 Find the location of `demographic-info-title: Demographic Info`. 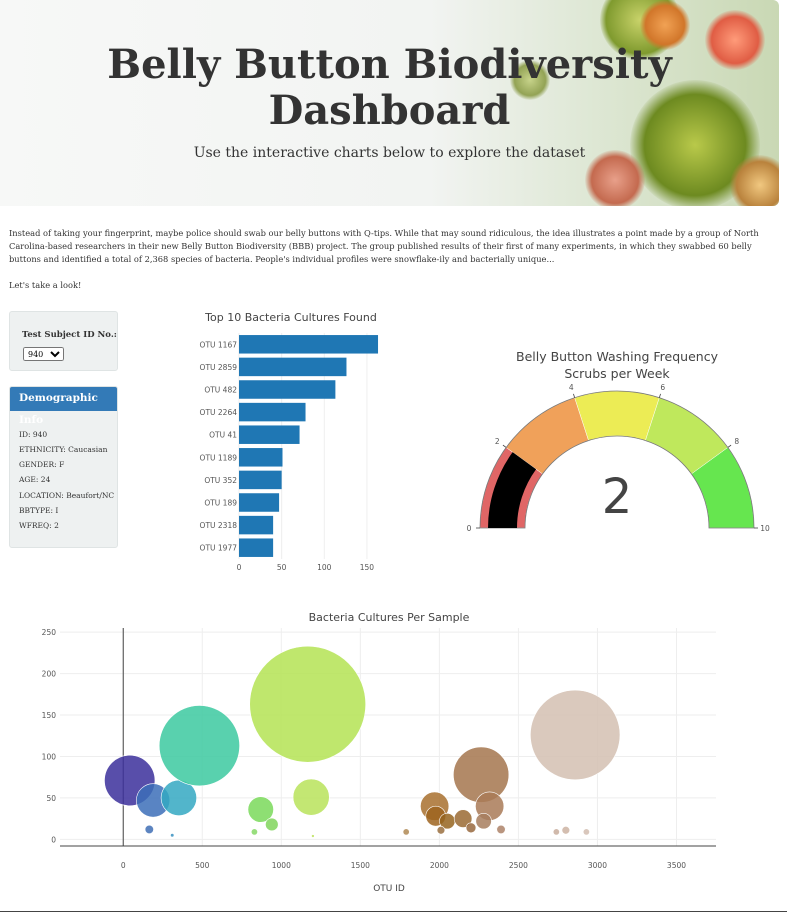

demographic-info-title: Demographic Info is located at coordinates (63, 406).